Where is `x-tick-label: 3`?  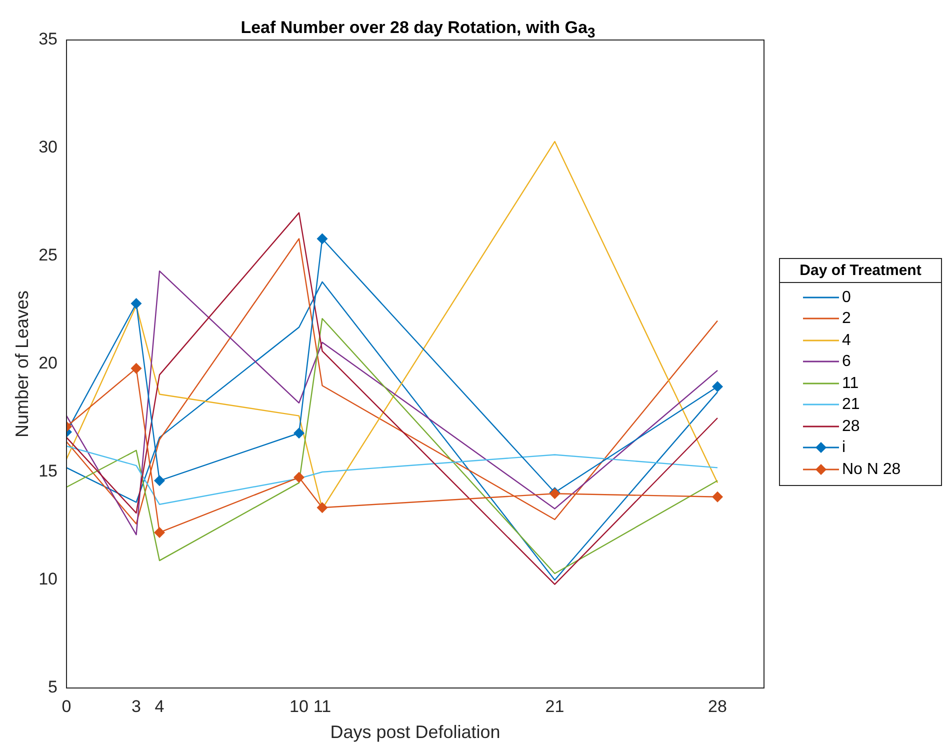 x-tick-label: 3 is located at coordinates (136, 706).